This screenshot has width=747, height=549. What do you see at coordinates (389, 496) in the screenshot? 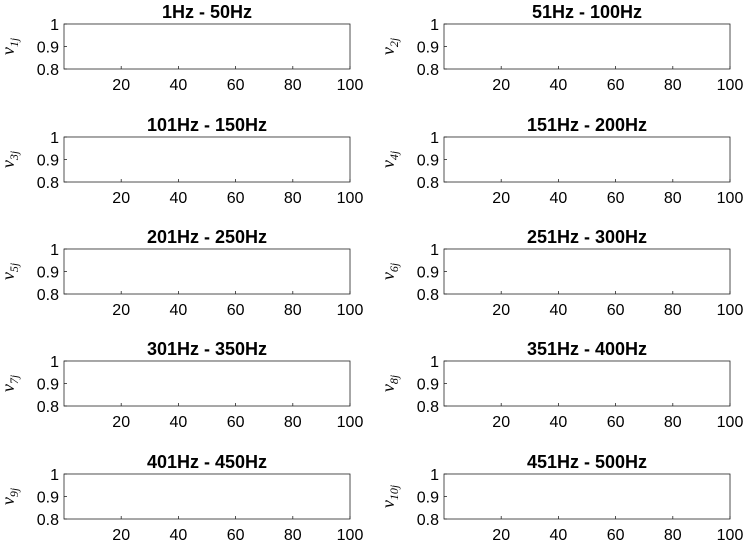
I see `y-axis-label: v10j` at bounding box center [389, 496].